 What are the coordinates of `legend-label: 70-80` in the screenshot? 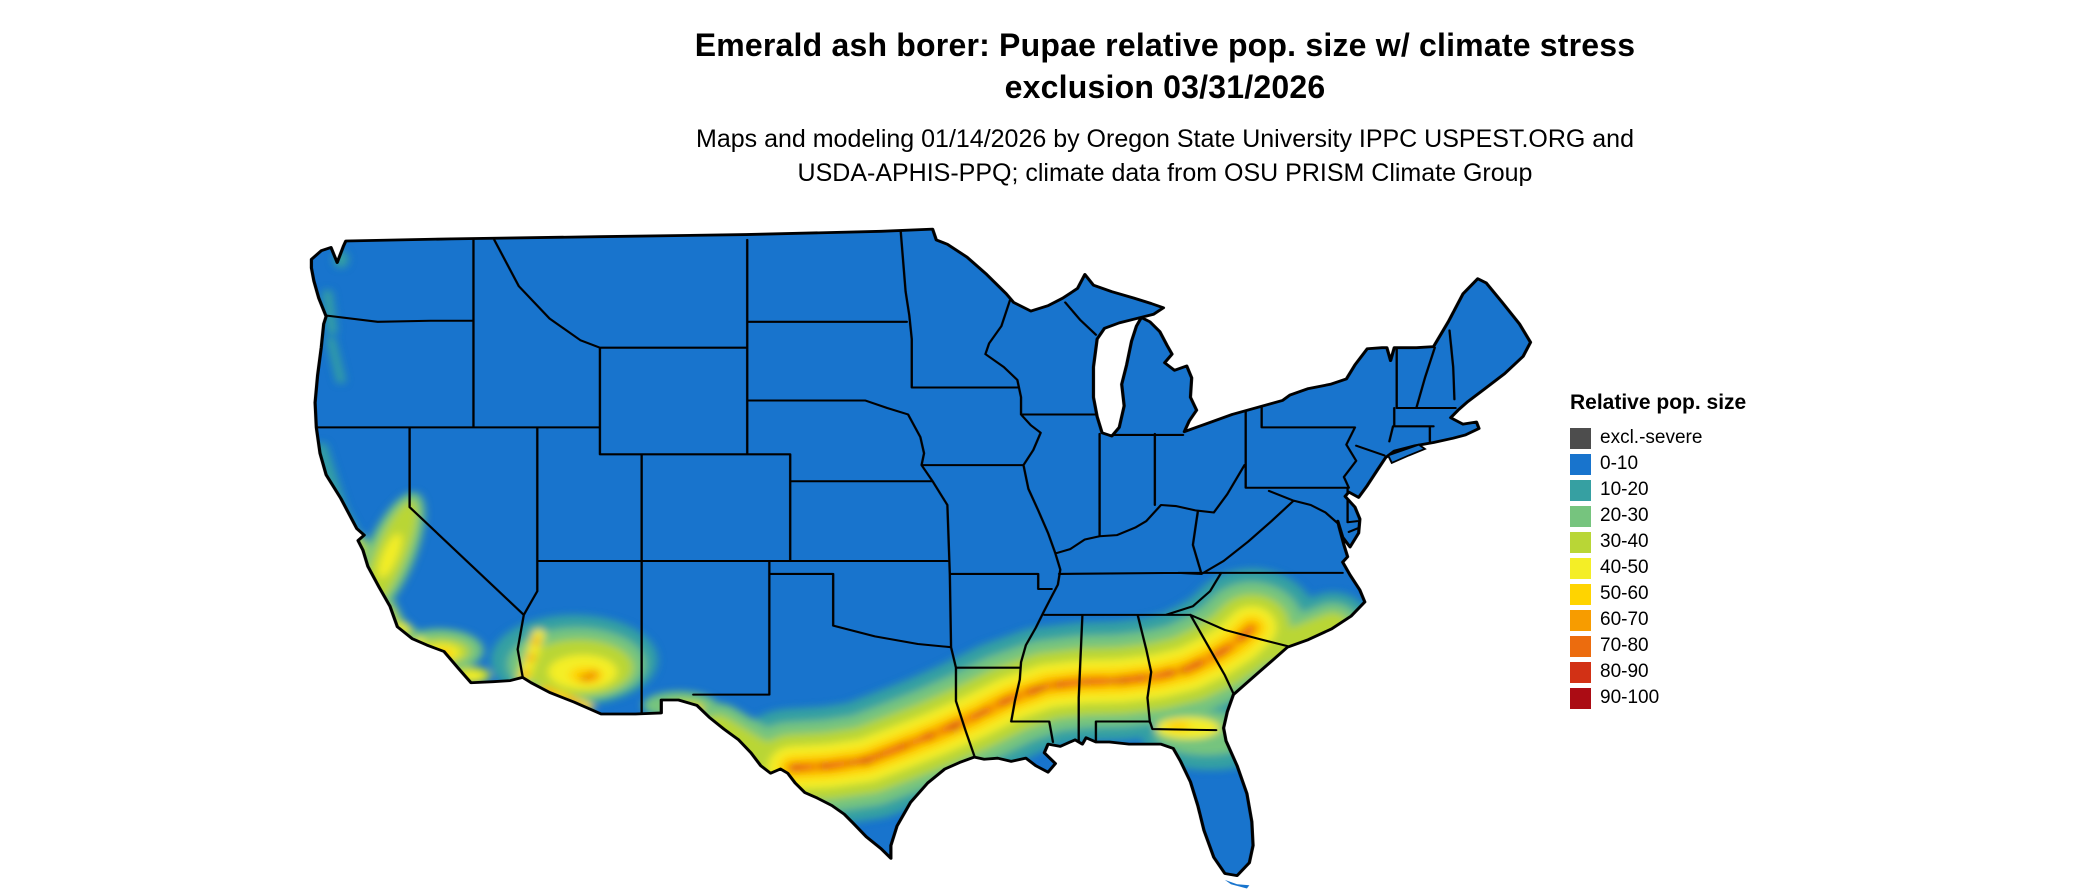 It's located at (1624, 645).